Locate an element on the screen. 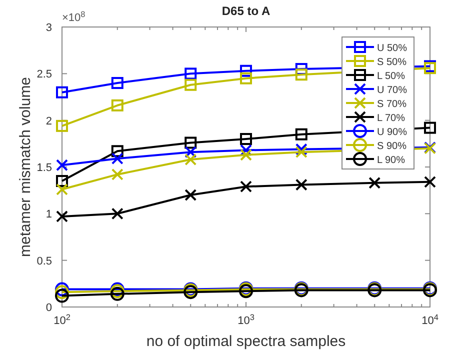 The height and width of the screenshot is (354, 474). x-axis-title: no of optimal spectra samples is located at coordinates (246, 341).